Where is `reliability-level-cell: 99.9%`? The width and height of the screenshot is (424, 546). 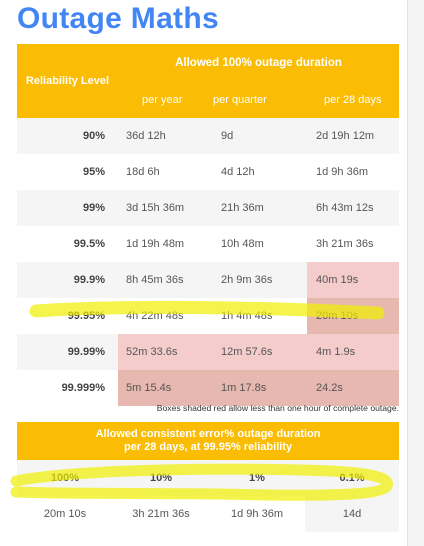
reliability-level-cell: 99.9% is located at coordinates (67, 280).